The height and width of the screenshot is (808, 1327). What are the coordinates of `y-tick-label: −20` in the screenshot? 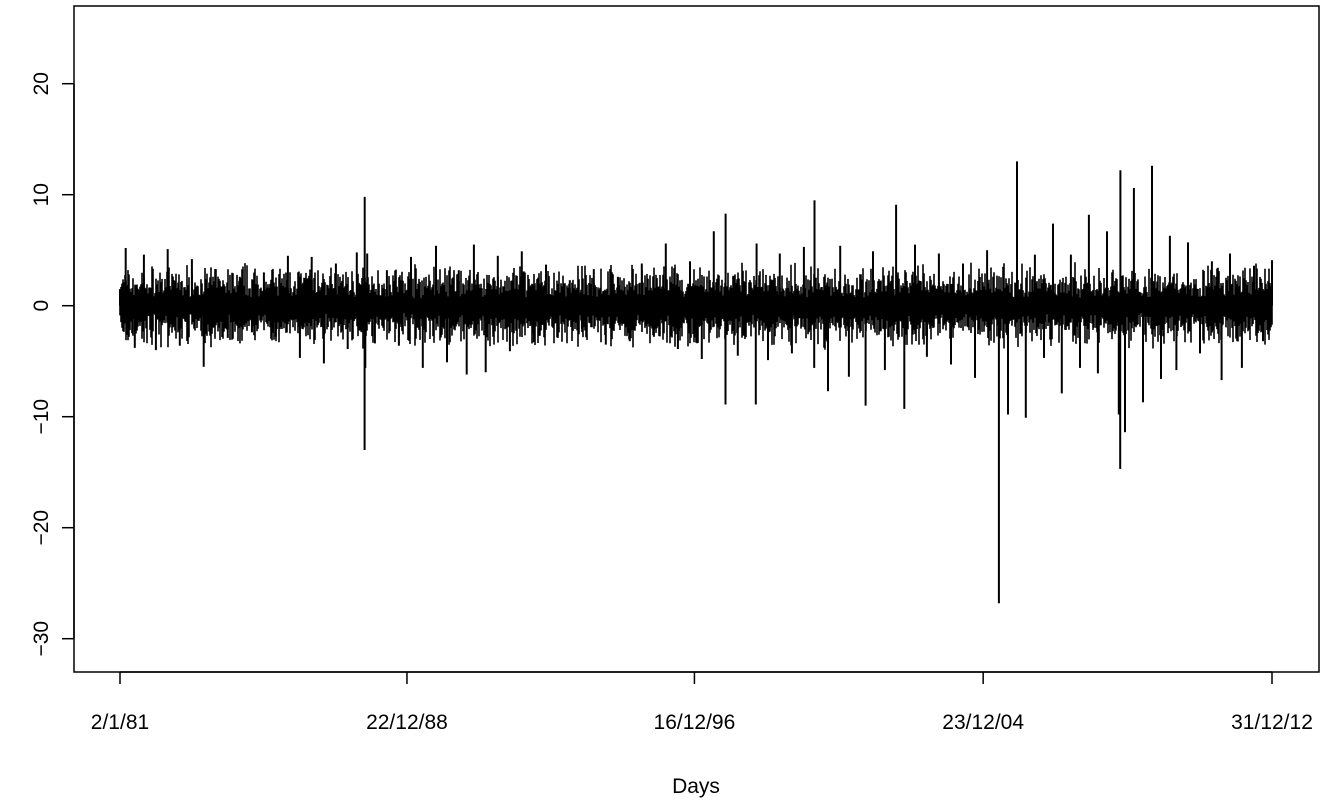 It's located at (41, 528).